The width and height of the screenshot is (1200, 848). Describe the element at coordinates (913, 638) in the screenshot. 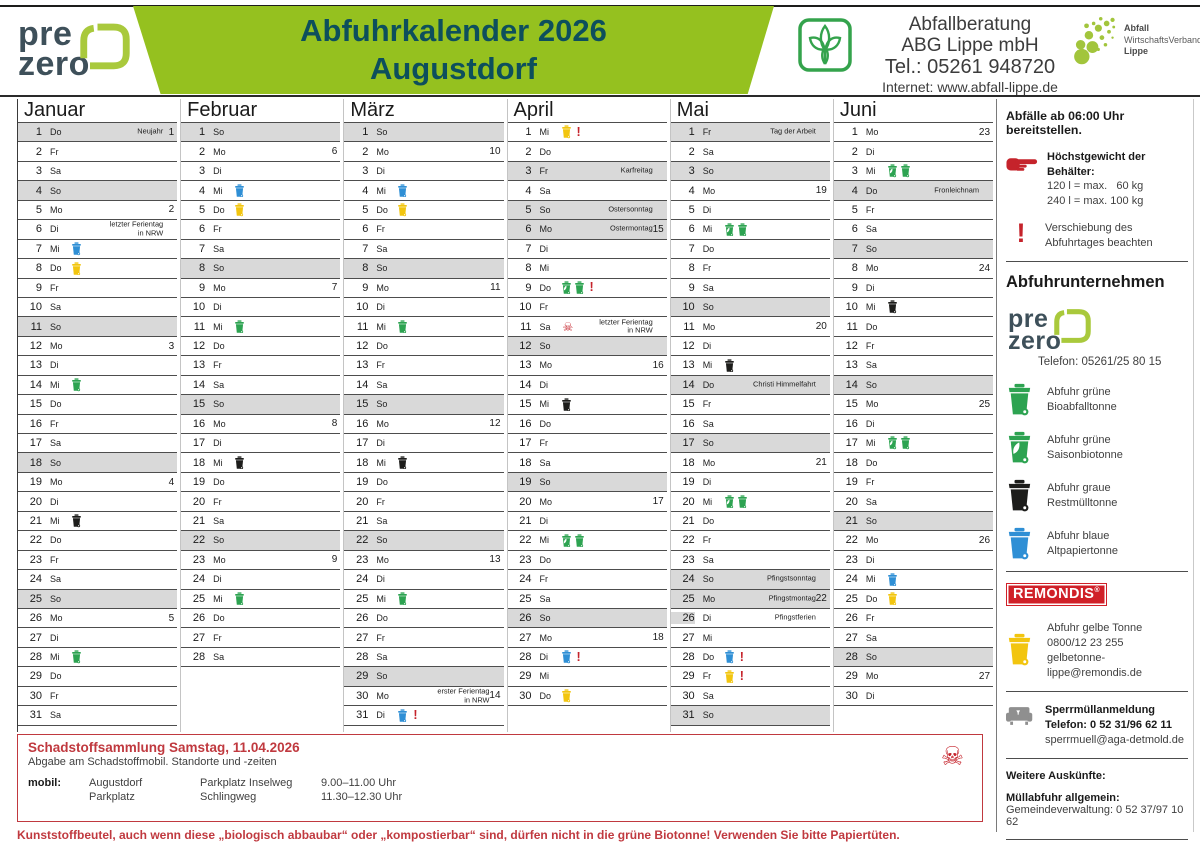

I see `day-juni-27: 27 Sa` at that location.